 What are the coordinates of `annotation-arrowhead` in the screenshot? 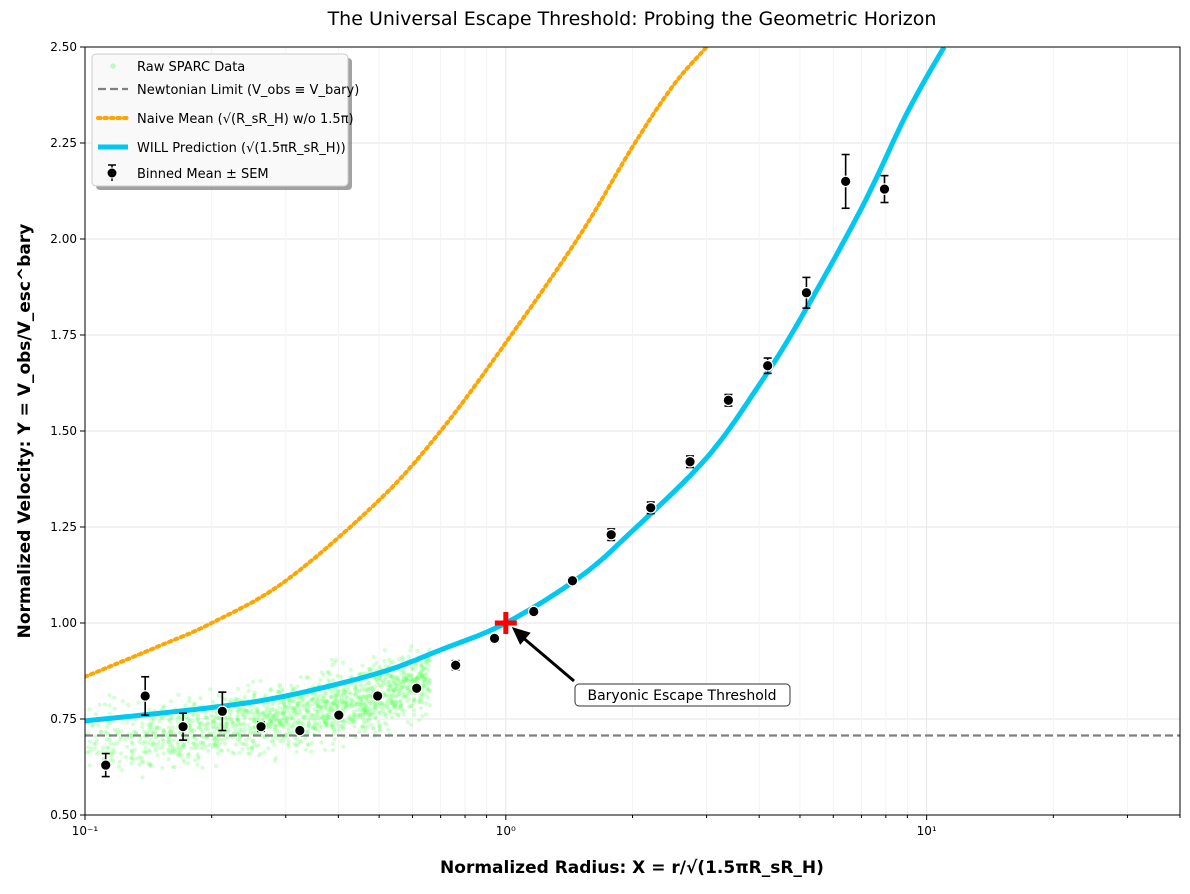 It's located at (521, 636).